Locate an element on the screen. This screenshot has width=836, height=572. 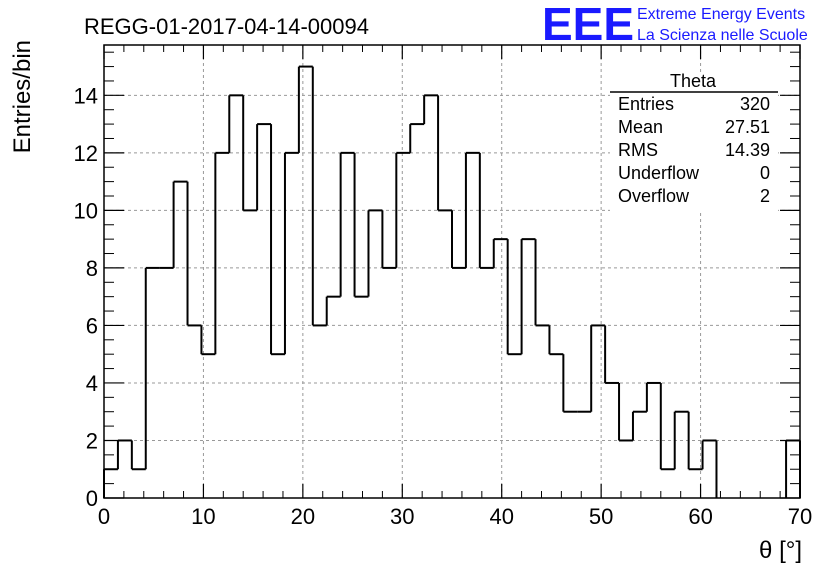
stats-label-entries: Entries is located at coordinates (646, 104).